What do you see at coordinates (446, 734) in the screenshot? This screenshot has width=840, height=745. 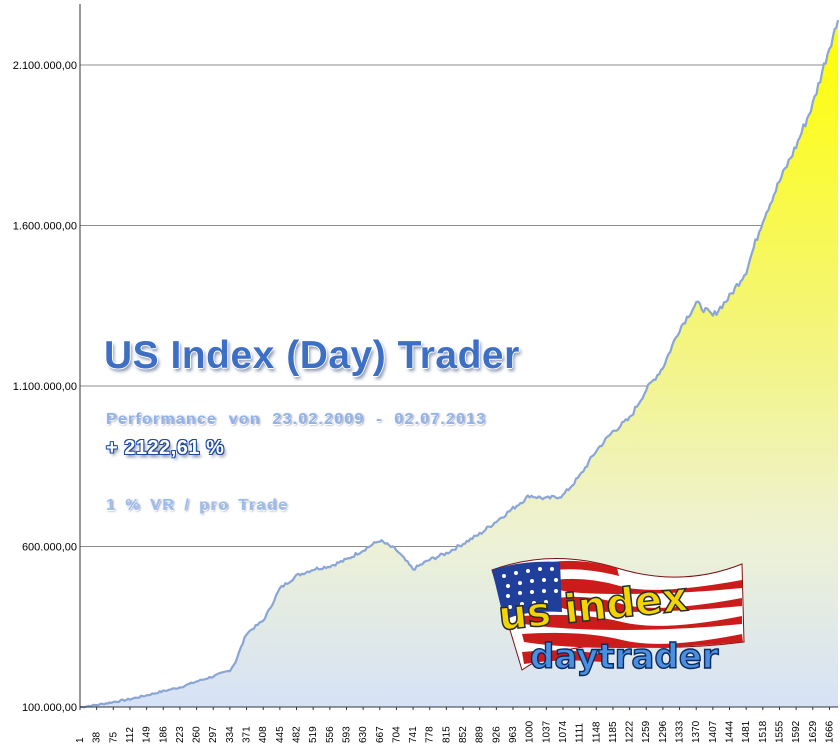 I see `x-tick-label: 815` at bounding box center [446, 734].